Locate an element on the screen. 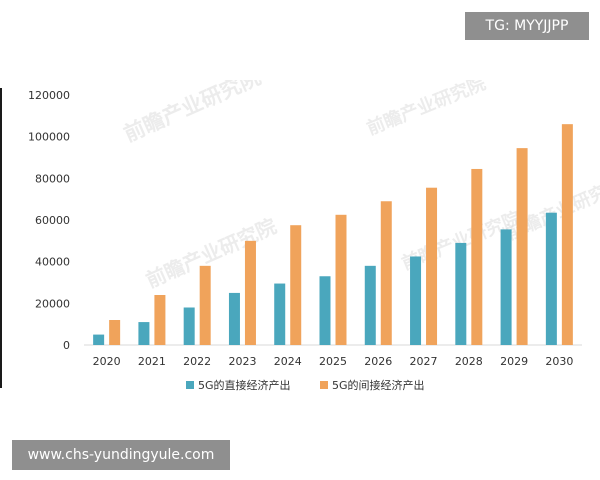 The width and height of the screenshot is (600, 480). y-tick-label-1: 20000 is located at coordinates (52, 303).